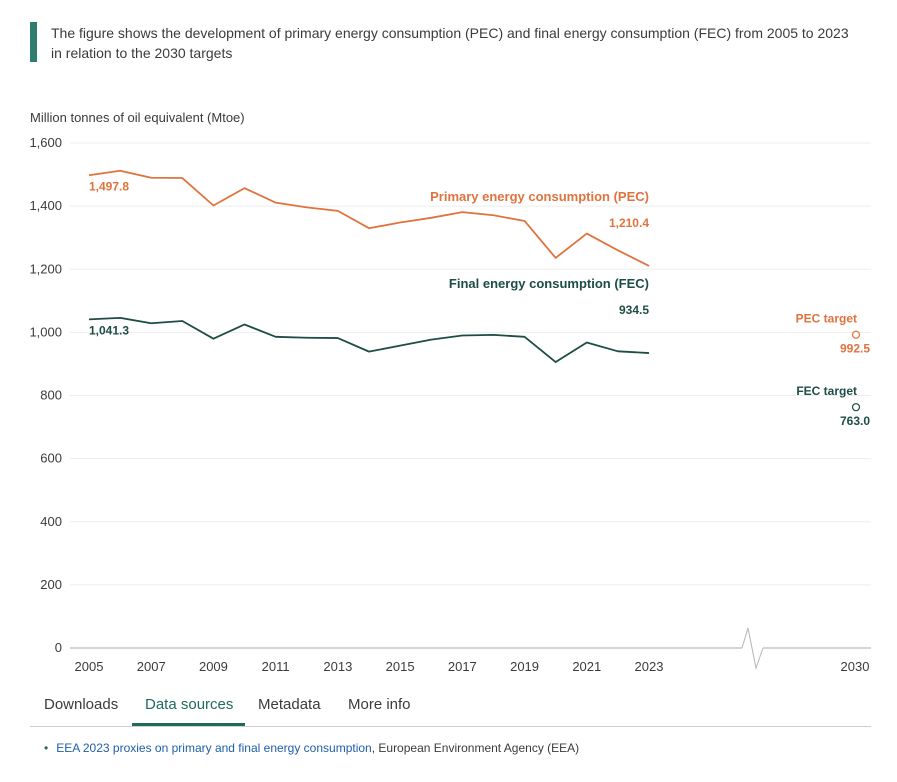 The width and height of the screenshot is (897, 782). What do you see at coordinates (151, 666) in the screenshot?
I see `x-tick-label: 2007` at bounding box center [151, 666].